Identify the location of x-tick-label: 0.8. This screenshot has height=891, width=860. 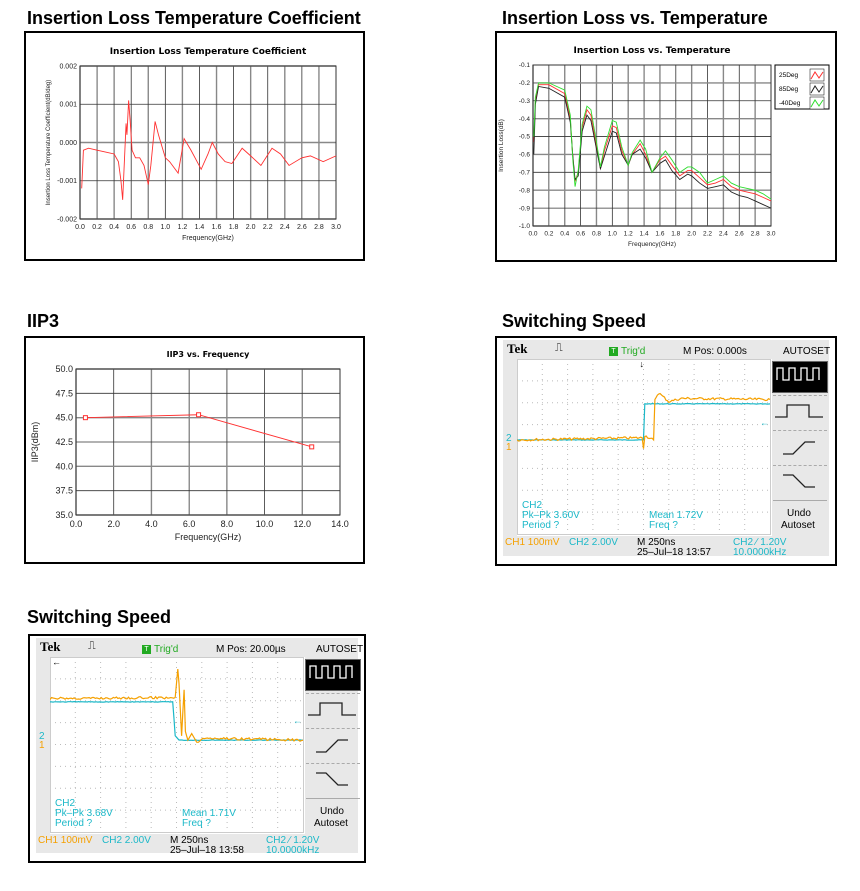
(596, 234).